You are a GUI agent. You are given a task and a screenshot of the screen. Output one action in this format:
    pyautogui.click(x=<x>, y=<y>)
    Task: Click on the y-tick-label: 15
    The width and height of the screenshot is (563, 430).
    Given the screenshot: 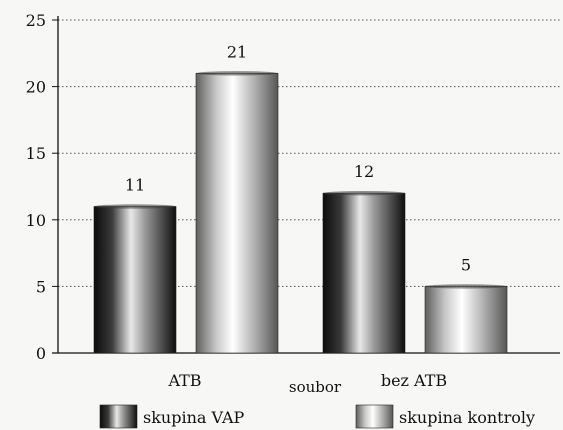 What is the action you would take?
    pyautogui.click(x=36, y=153)
    